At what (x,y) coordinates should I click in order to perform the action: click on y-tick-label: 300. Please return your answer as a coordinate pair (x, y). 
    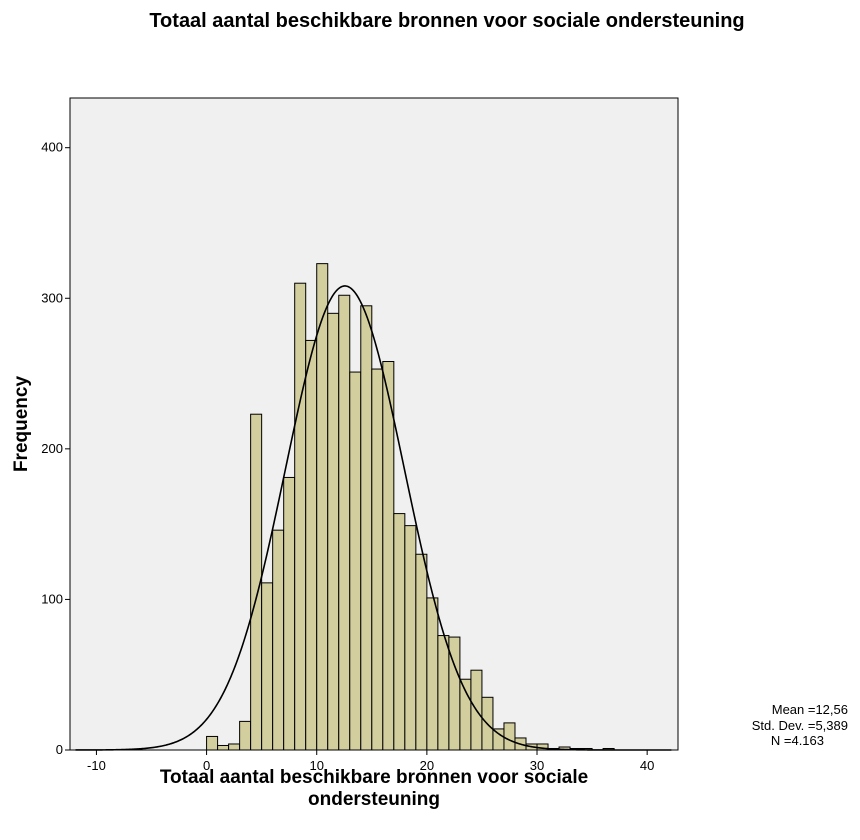
    Looking at the image, I should click on (52, 297).